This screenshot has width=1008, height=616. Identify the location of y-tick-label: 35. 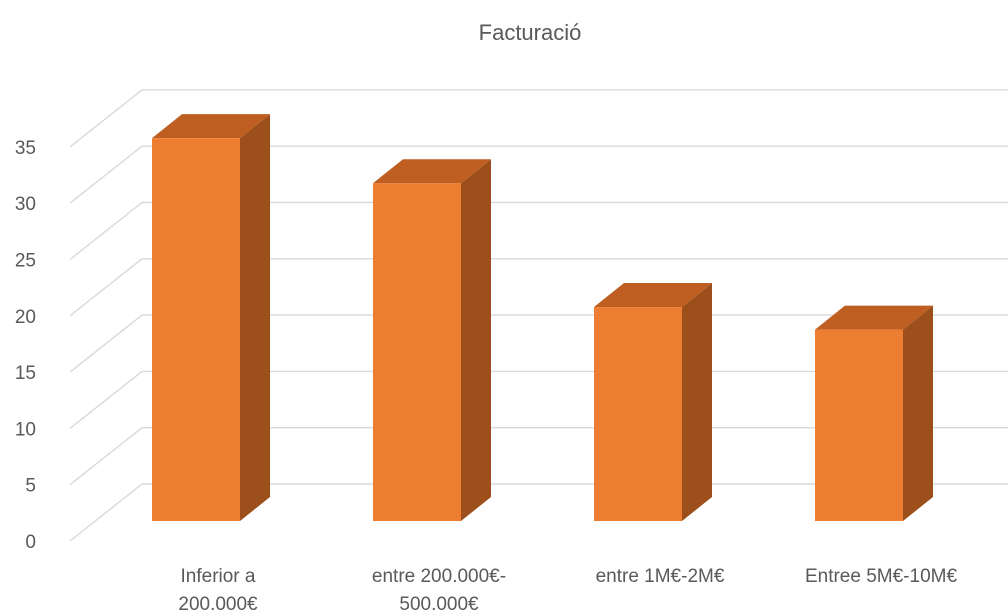
(25, 148).